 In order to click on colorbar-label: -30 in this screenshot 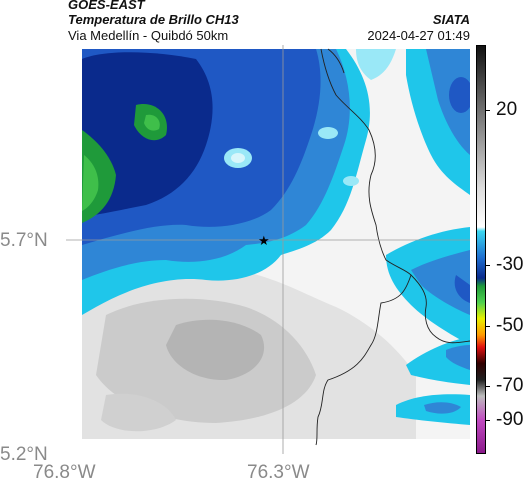, I will do `click(510, 264)`.